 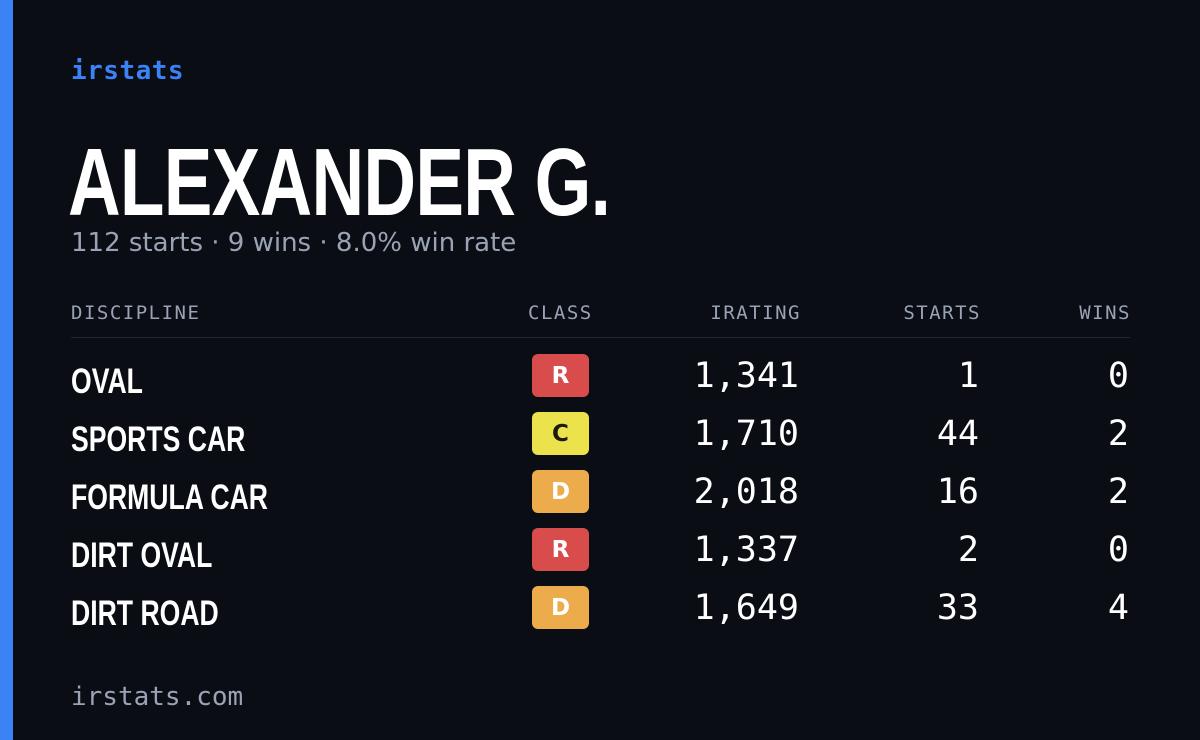 I want to click on row-starts: 2, so click(x=968, y=550).